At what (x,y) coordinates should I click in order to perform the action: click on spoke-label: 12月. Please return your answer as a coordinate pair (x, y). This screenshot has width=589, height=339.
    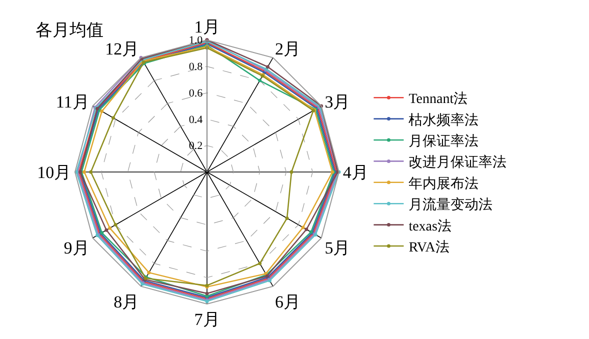
    Looking at the image, I should click on (122, 48).